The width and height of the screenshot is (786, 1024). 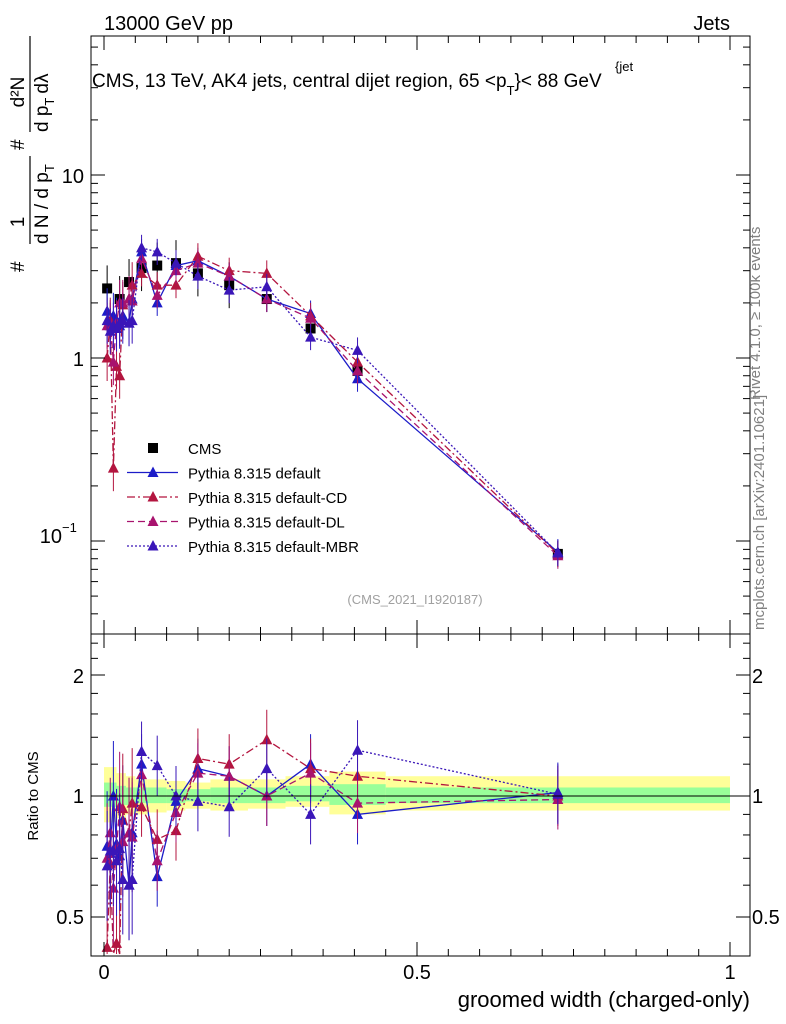 What do you see at coordinates (711, 24) in the screenshot?
I see `category-label: Jets` at bounding box center [711, 24].